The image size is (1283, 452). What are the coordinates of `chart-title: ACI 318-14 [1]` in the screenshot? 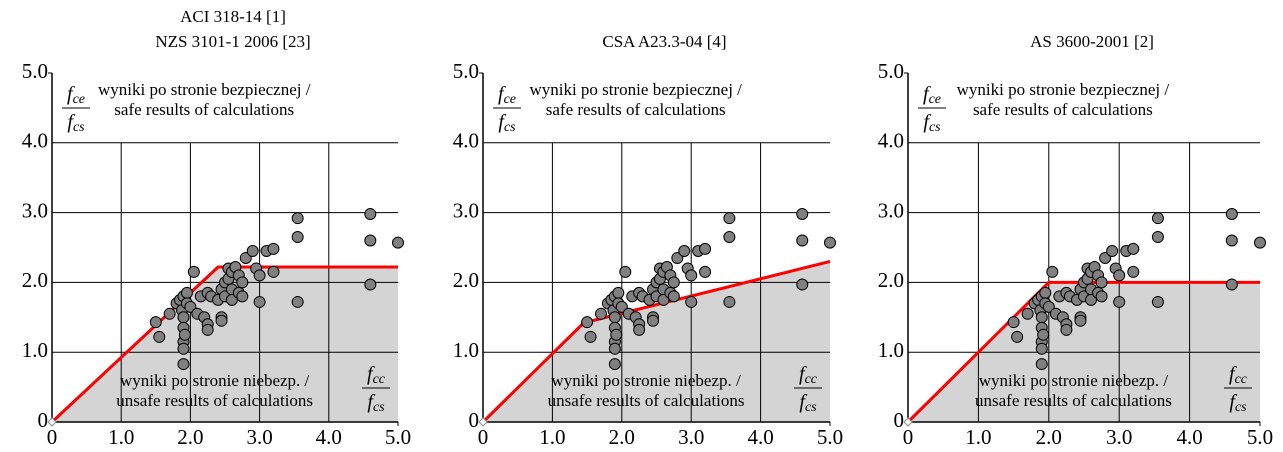 It's located at (233, 16).